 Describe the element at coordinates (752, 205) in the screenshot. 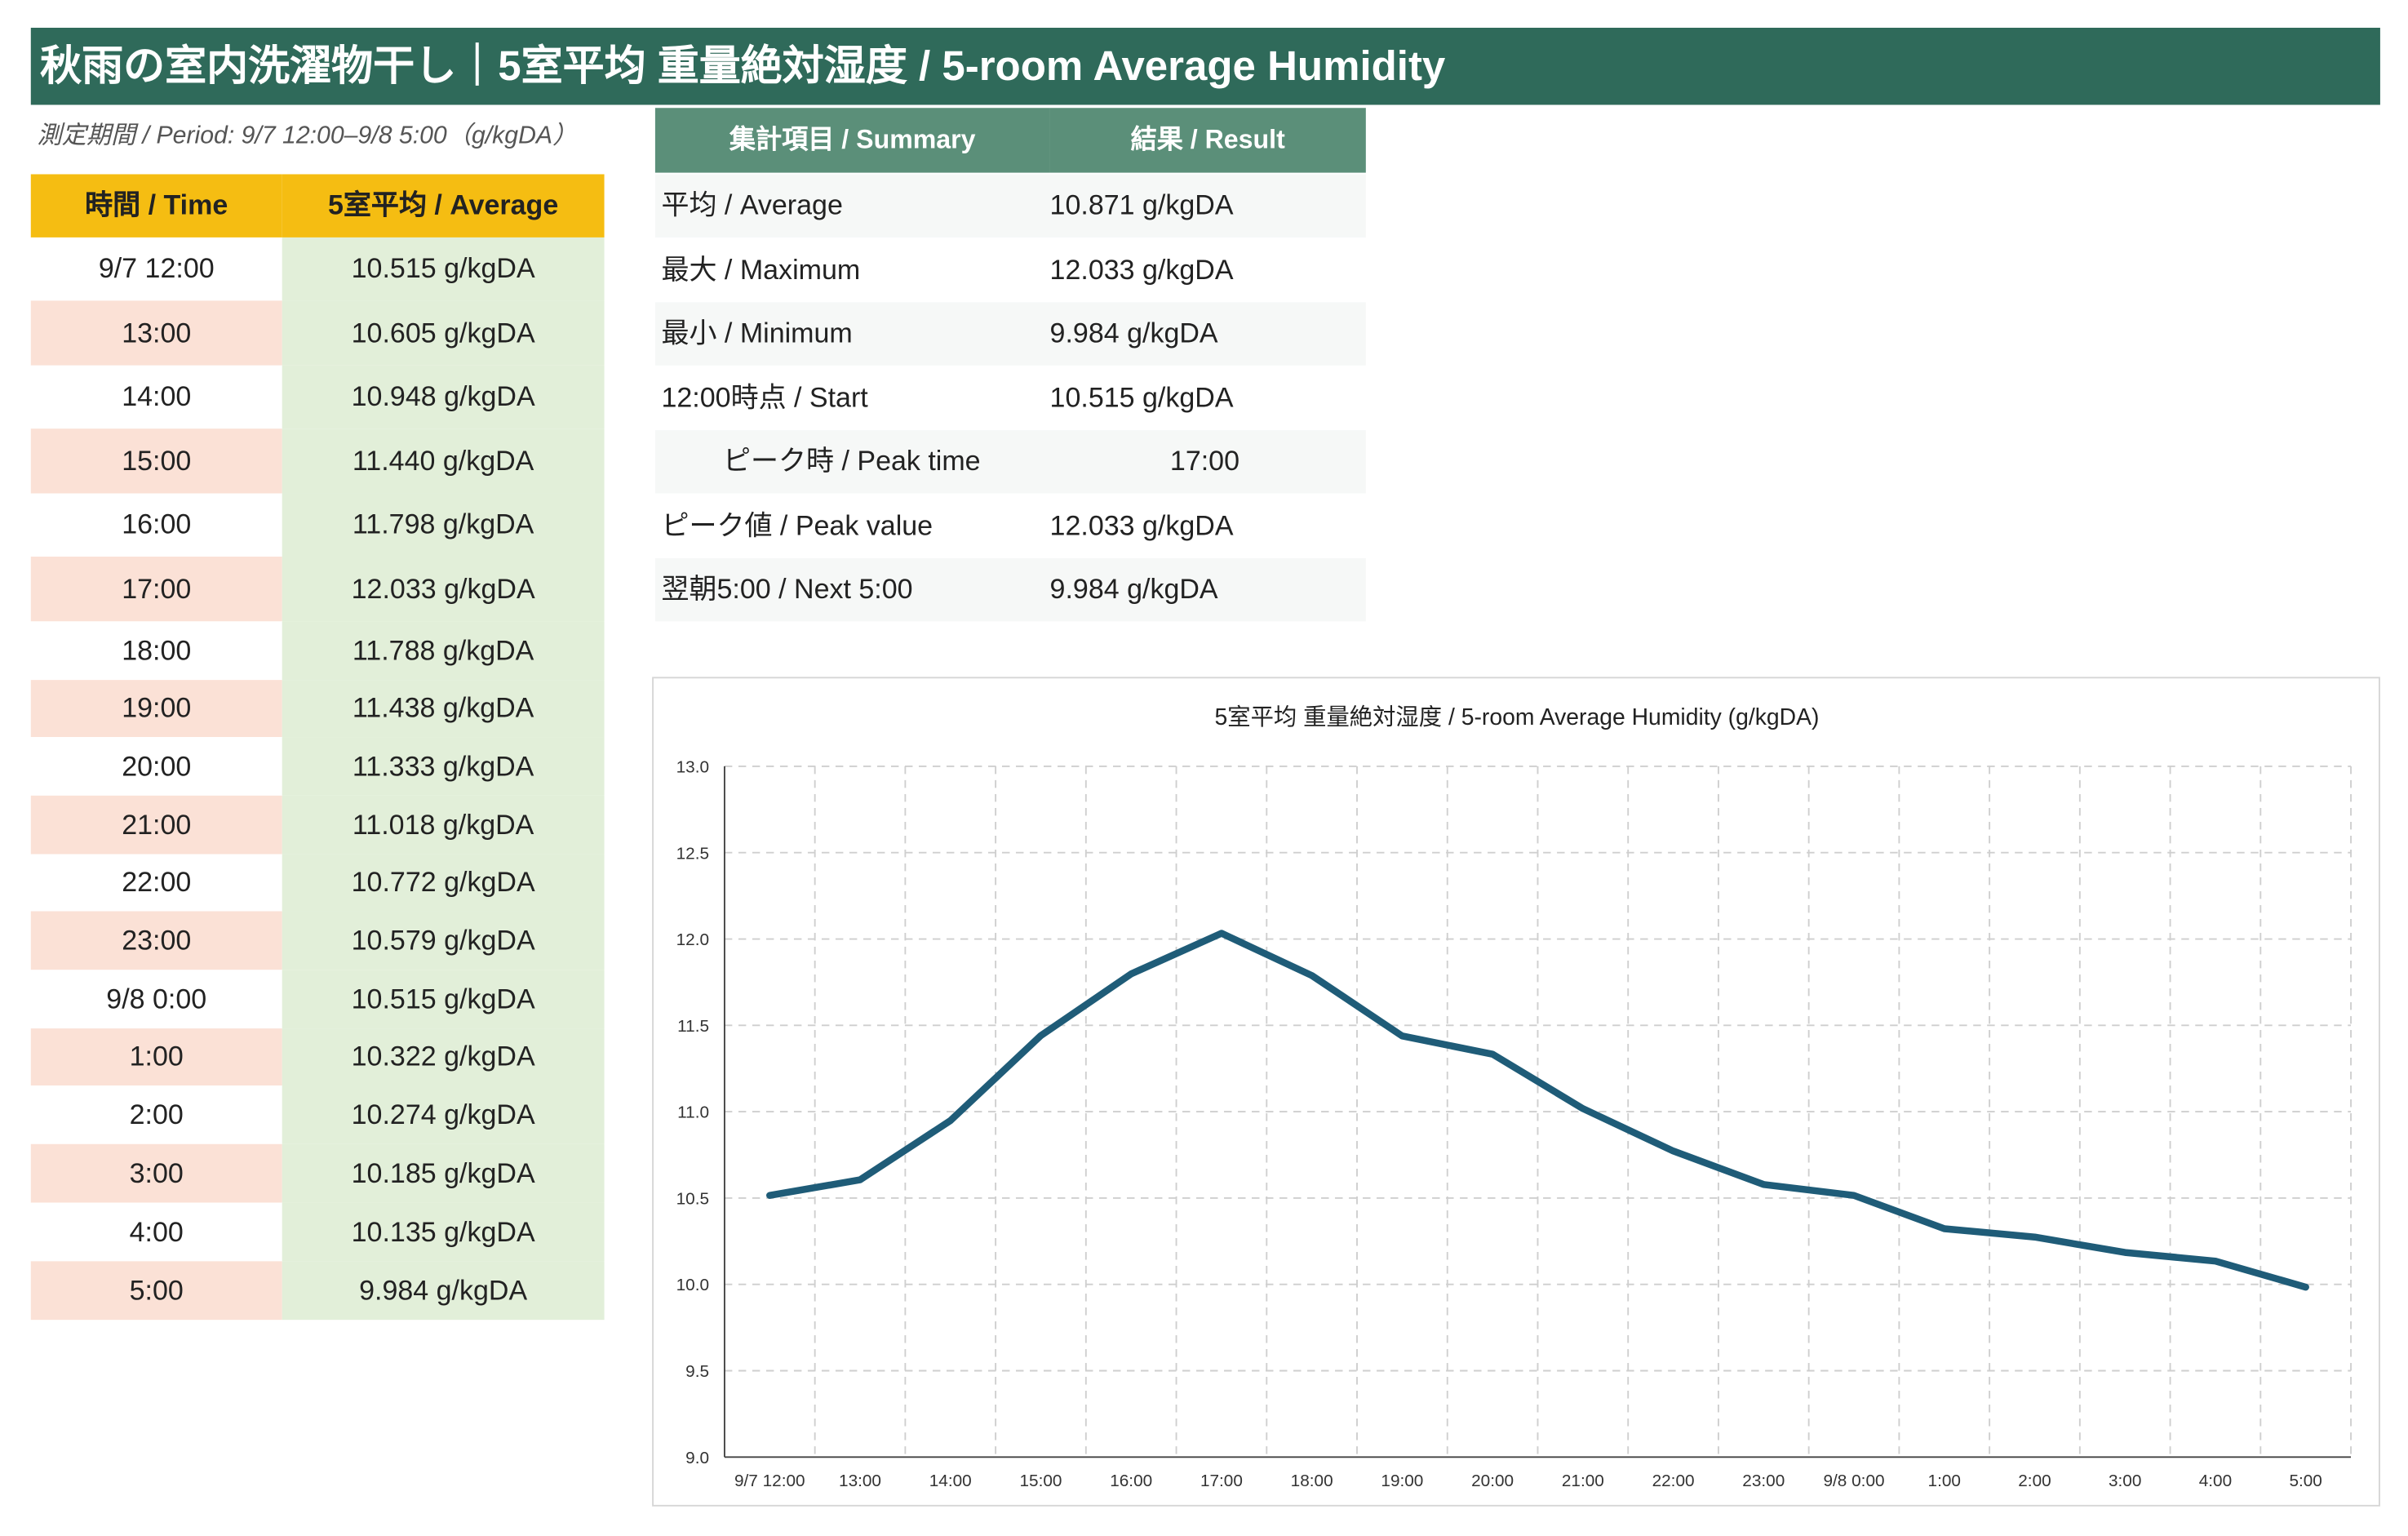

I see `summary-label: 平均 / Average` at that location.